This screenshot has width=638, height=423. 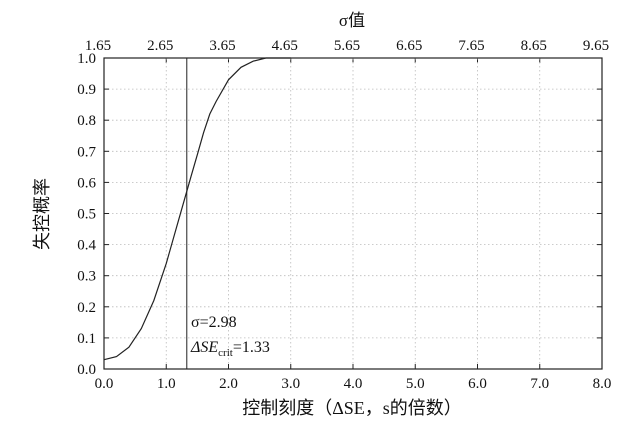 I want to click on top-tick-label: 6.65, so click(x=409, y=46).